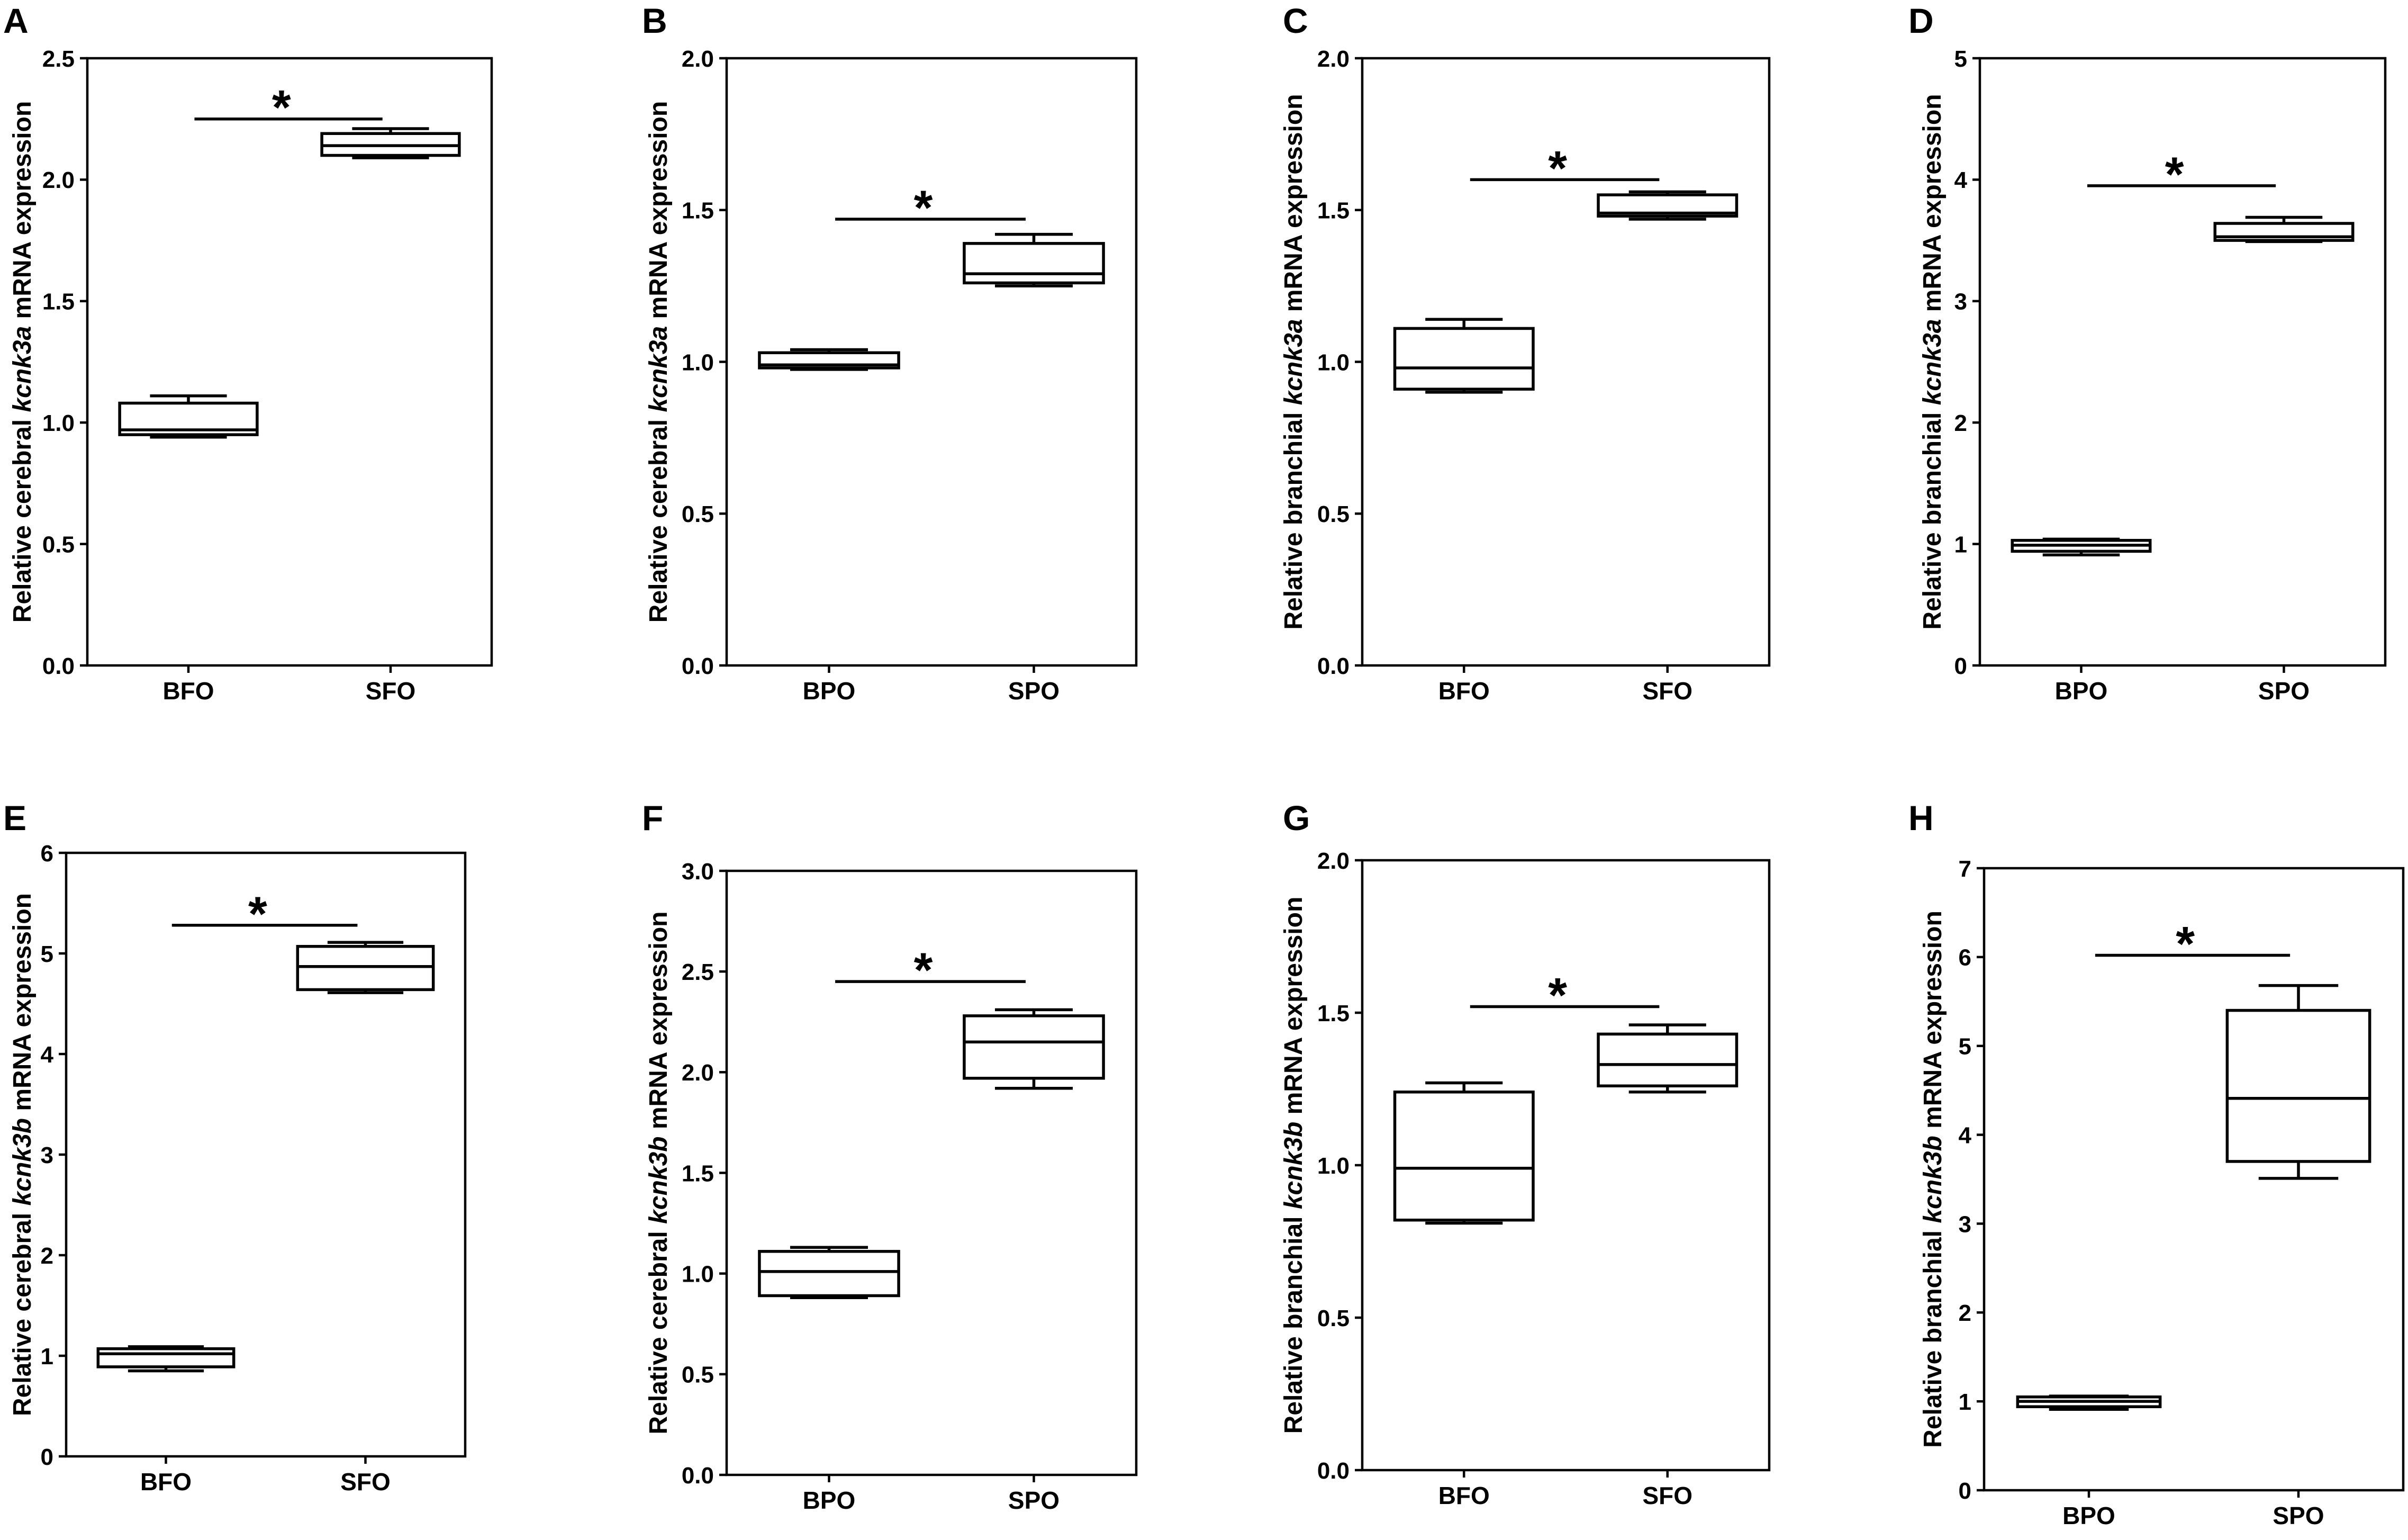 The height and width of the screenshot is (1540, 2408). I want to click on y-axis-label: Relative cerebral kcnk3a mRNA expression, so click(23, 362).